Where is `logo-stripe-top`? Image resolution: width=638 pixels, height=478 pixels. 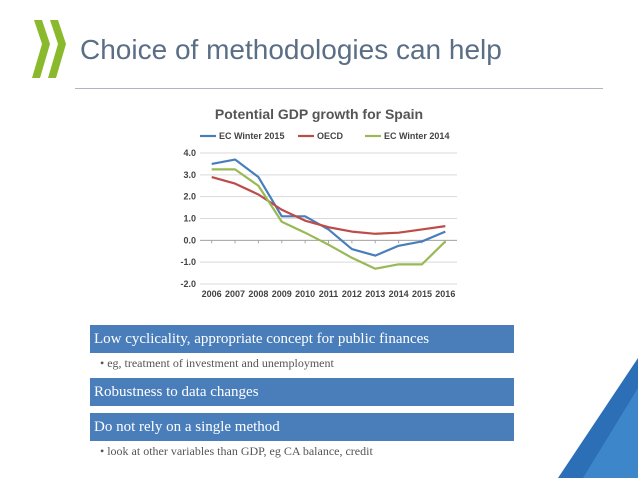 logo-stripe-top is located at coordinates (42, 32).